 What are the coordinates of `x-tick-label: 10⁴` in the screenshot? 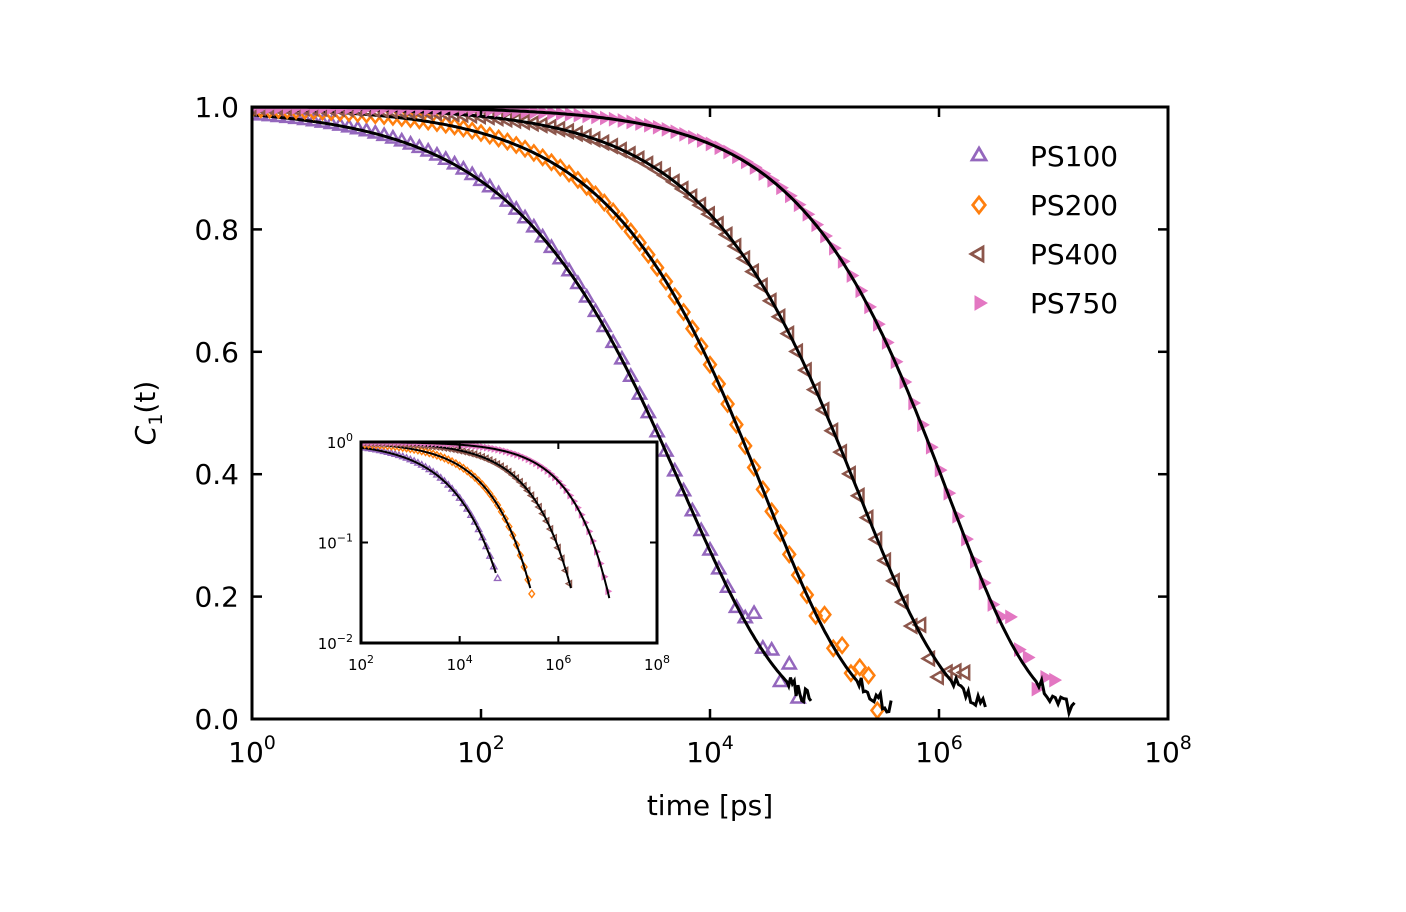 It's located at (710, 750).